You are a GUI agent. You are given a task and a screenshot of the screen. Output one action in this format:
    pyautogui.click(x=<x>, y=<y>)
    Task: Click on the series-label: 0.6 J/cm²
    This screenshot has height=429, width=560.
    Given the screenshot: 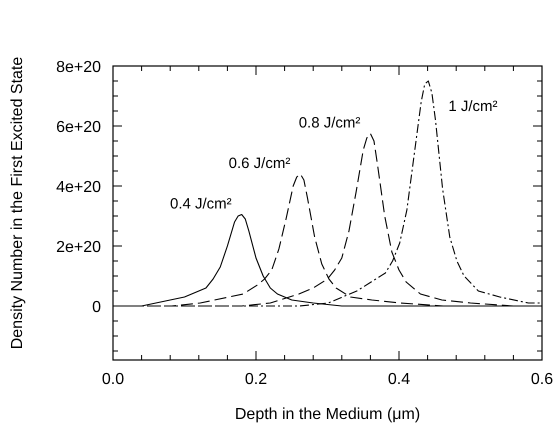 What is the action you would take?
    pyautogui.click(x=259, y=163)
    